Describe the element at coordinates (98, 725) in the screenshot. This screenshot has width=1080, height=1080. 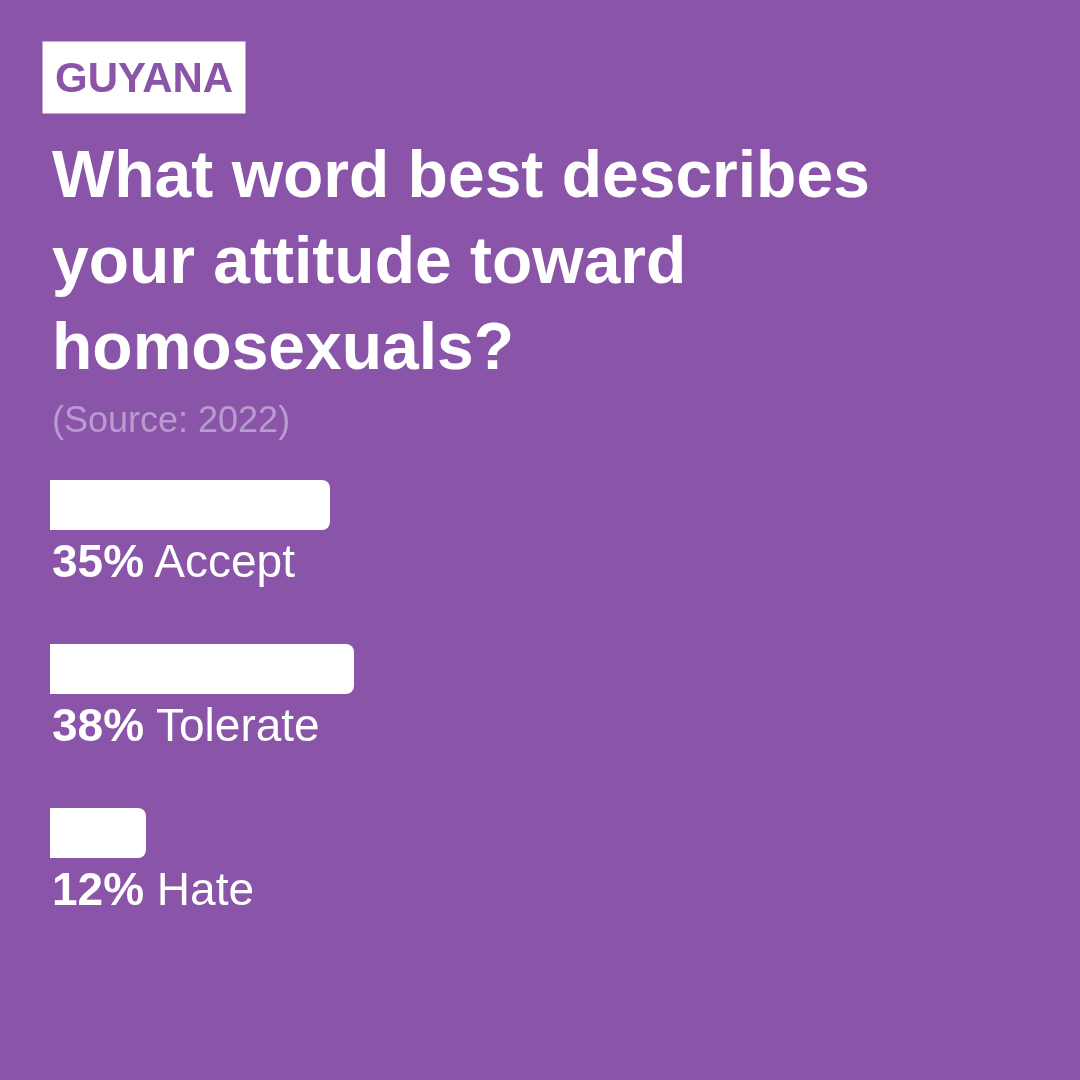
I see `data-label: 38%` at that location.